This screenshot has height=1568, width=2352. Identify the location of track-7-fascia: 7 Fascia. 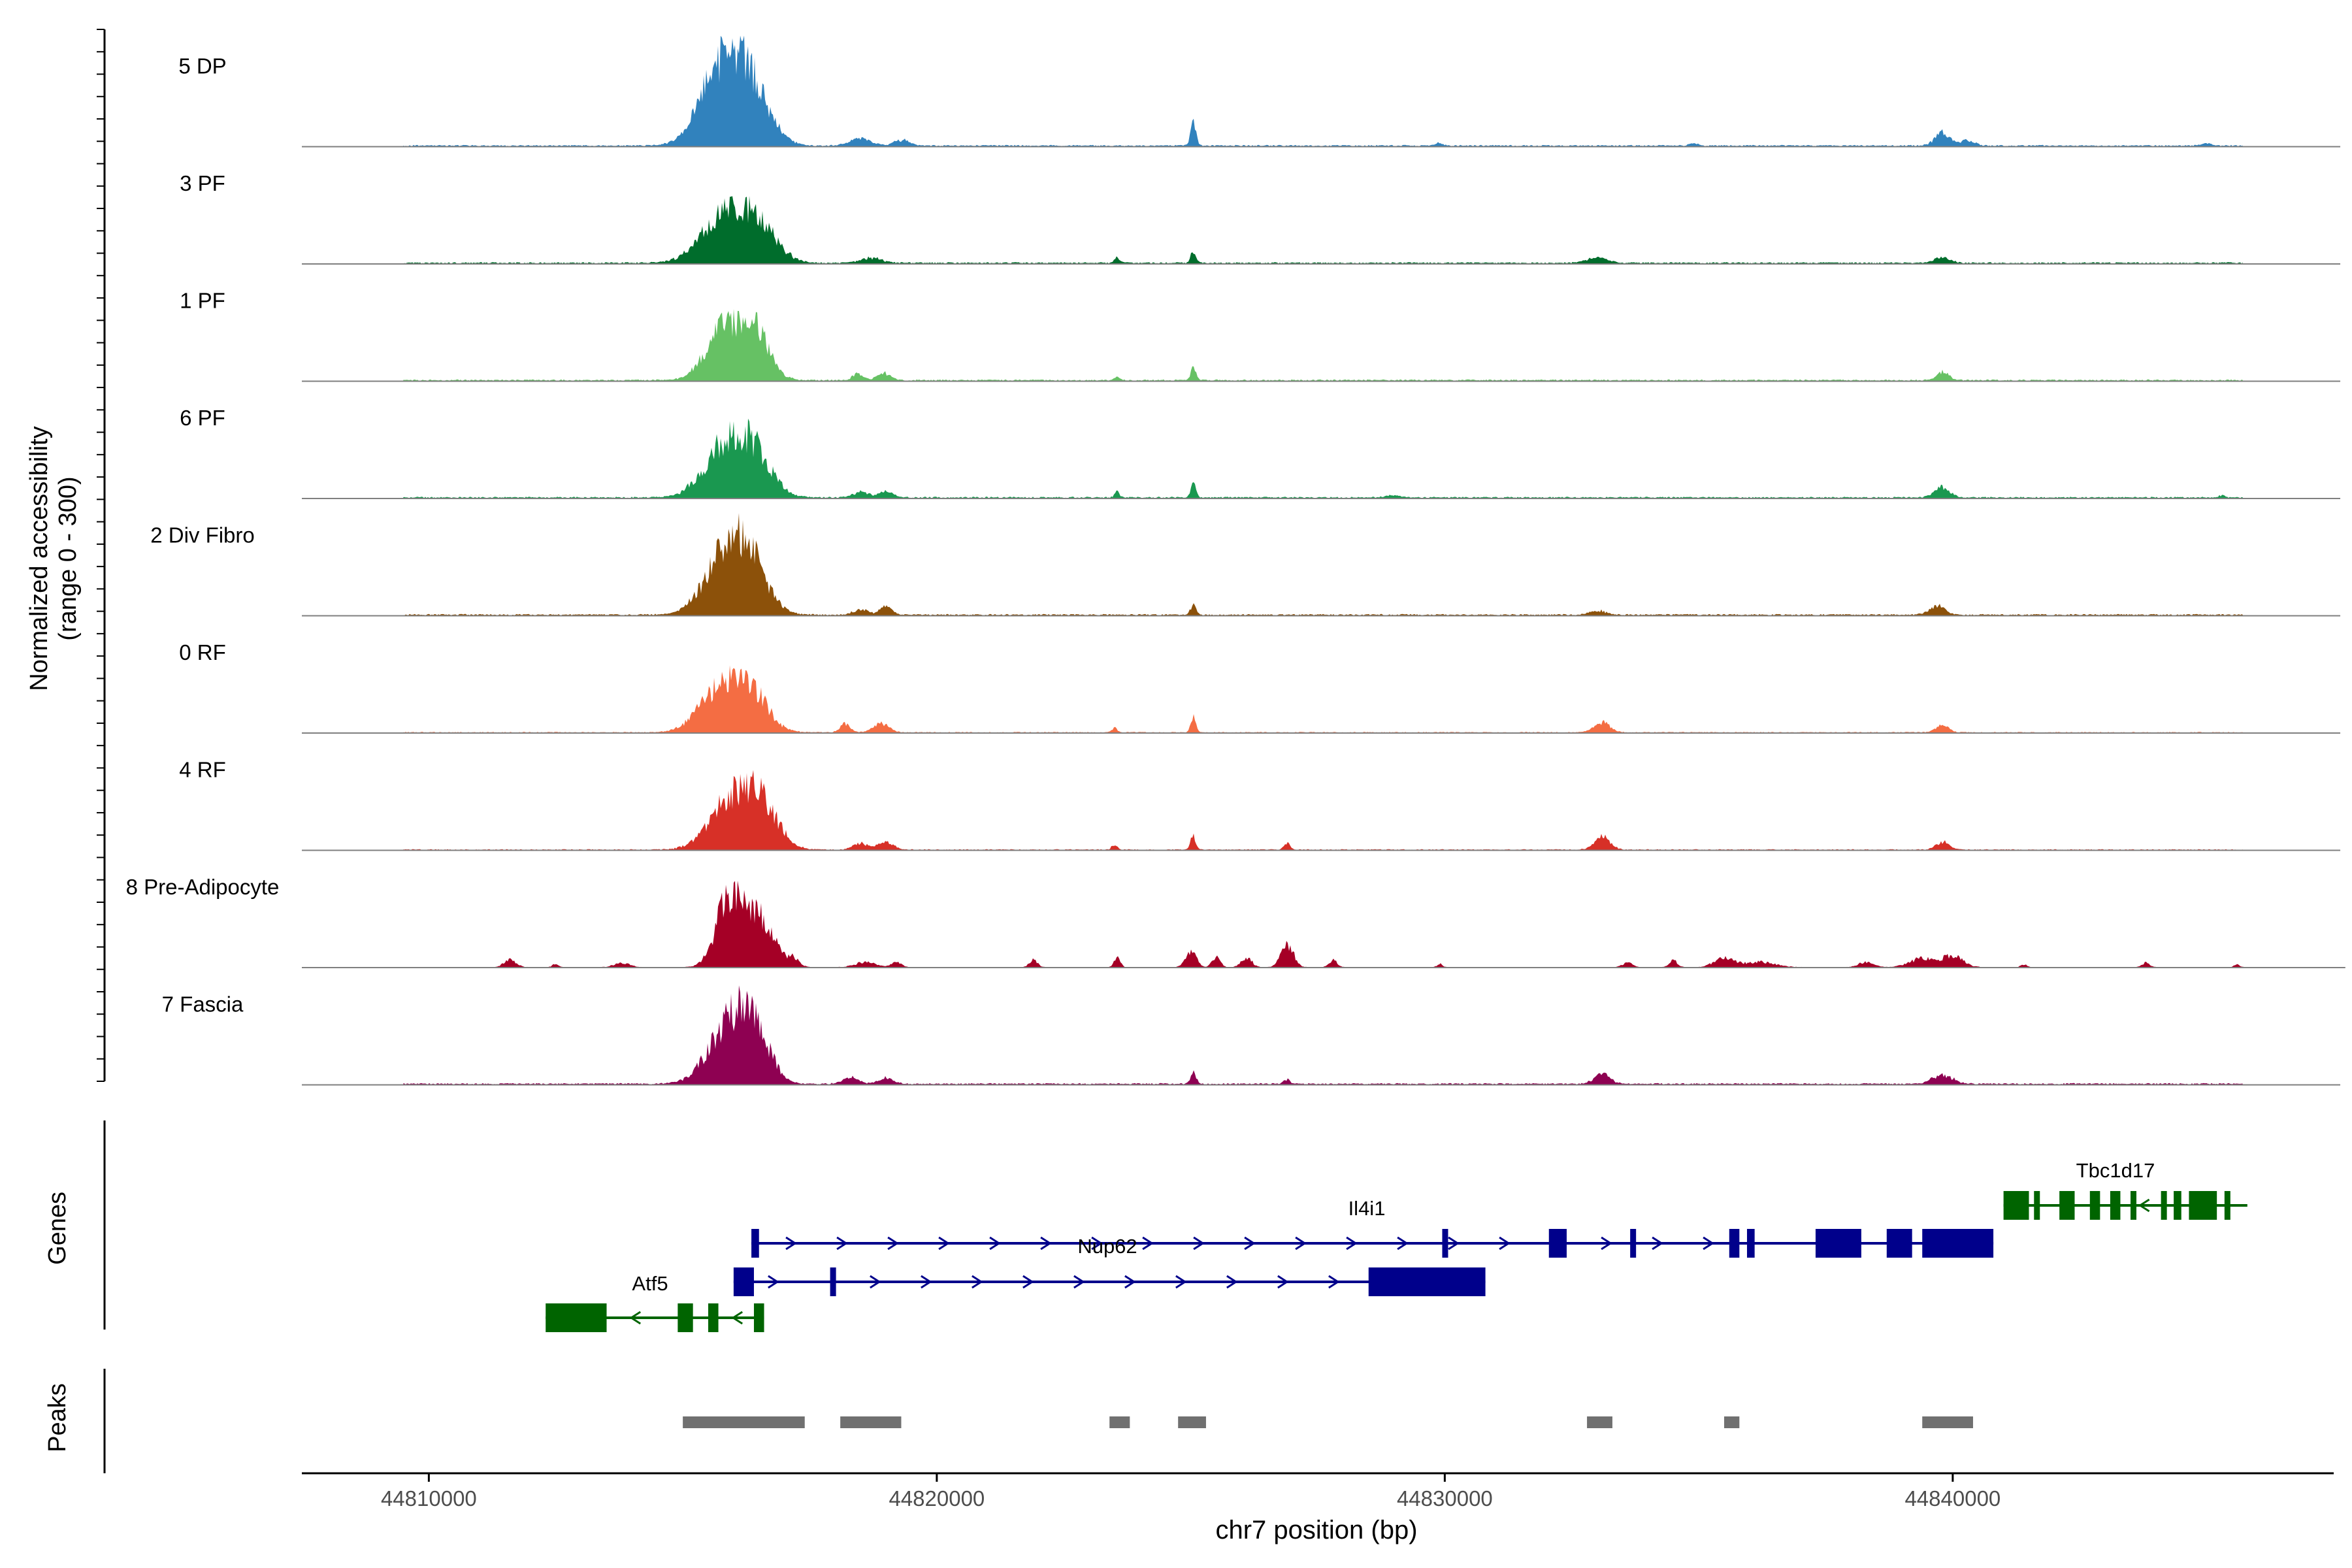
(1251, 1035).